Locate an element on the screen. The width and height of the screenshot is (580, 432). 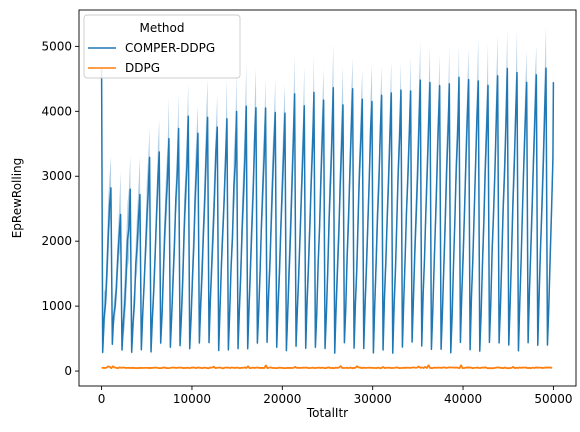
x-tick-label: 50000 is located at coordinates (553, 399).